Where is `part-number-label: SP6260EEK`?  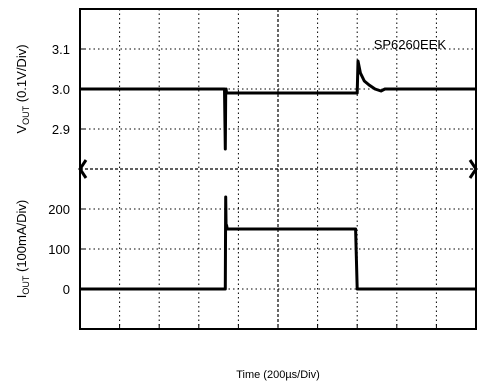 part-number-label: SP6260EEK is located at coordinates (410, 44).